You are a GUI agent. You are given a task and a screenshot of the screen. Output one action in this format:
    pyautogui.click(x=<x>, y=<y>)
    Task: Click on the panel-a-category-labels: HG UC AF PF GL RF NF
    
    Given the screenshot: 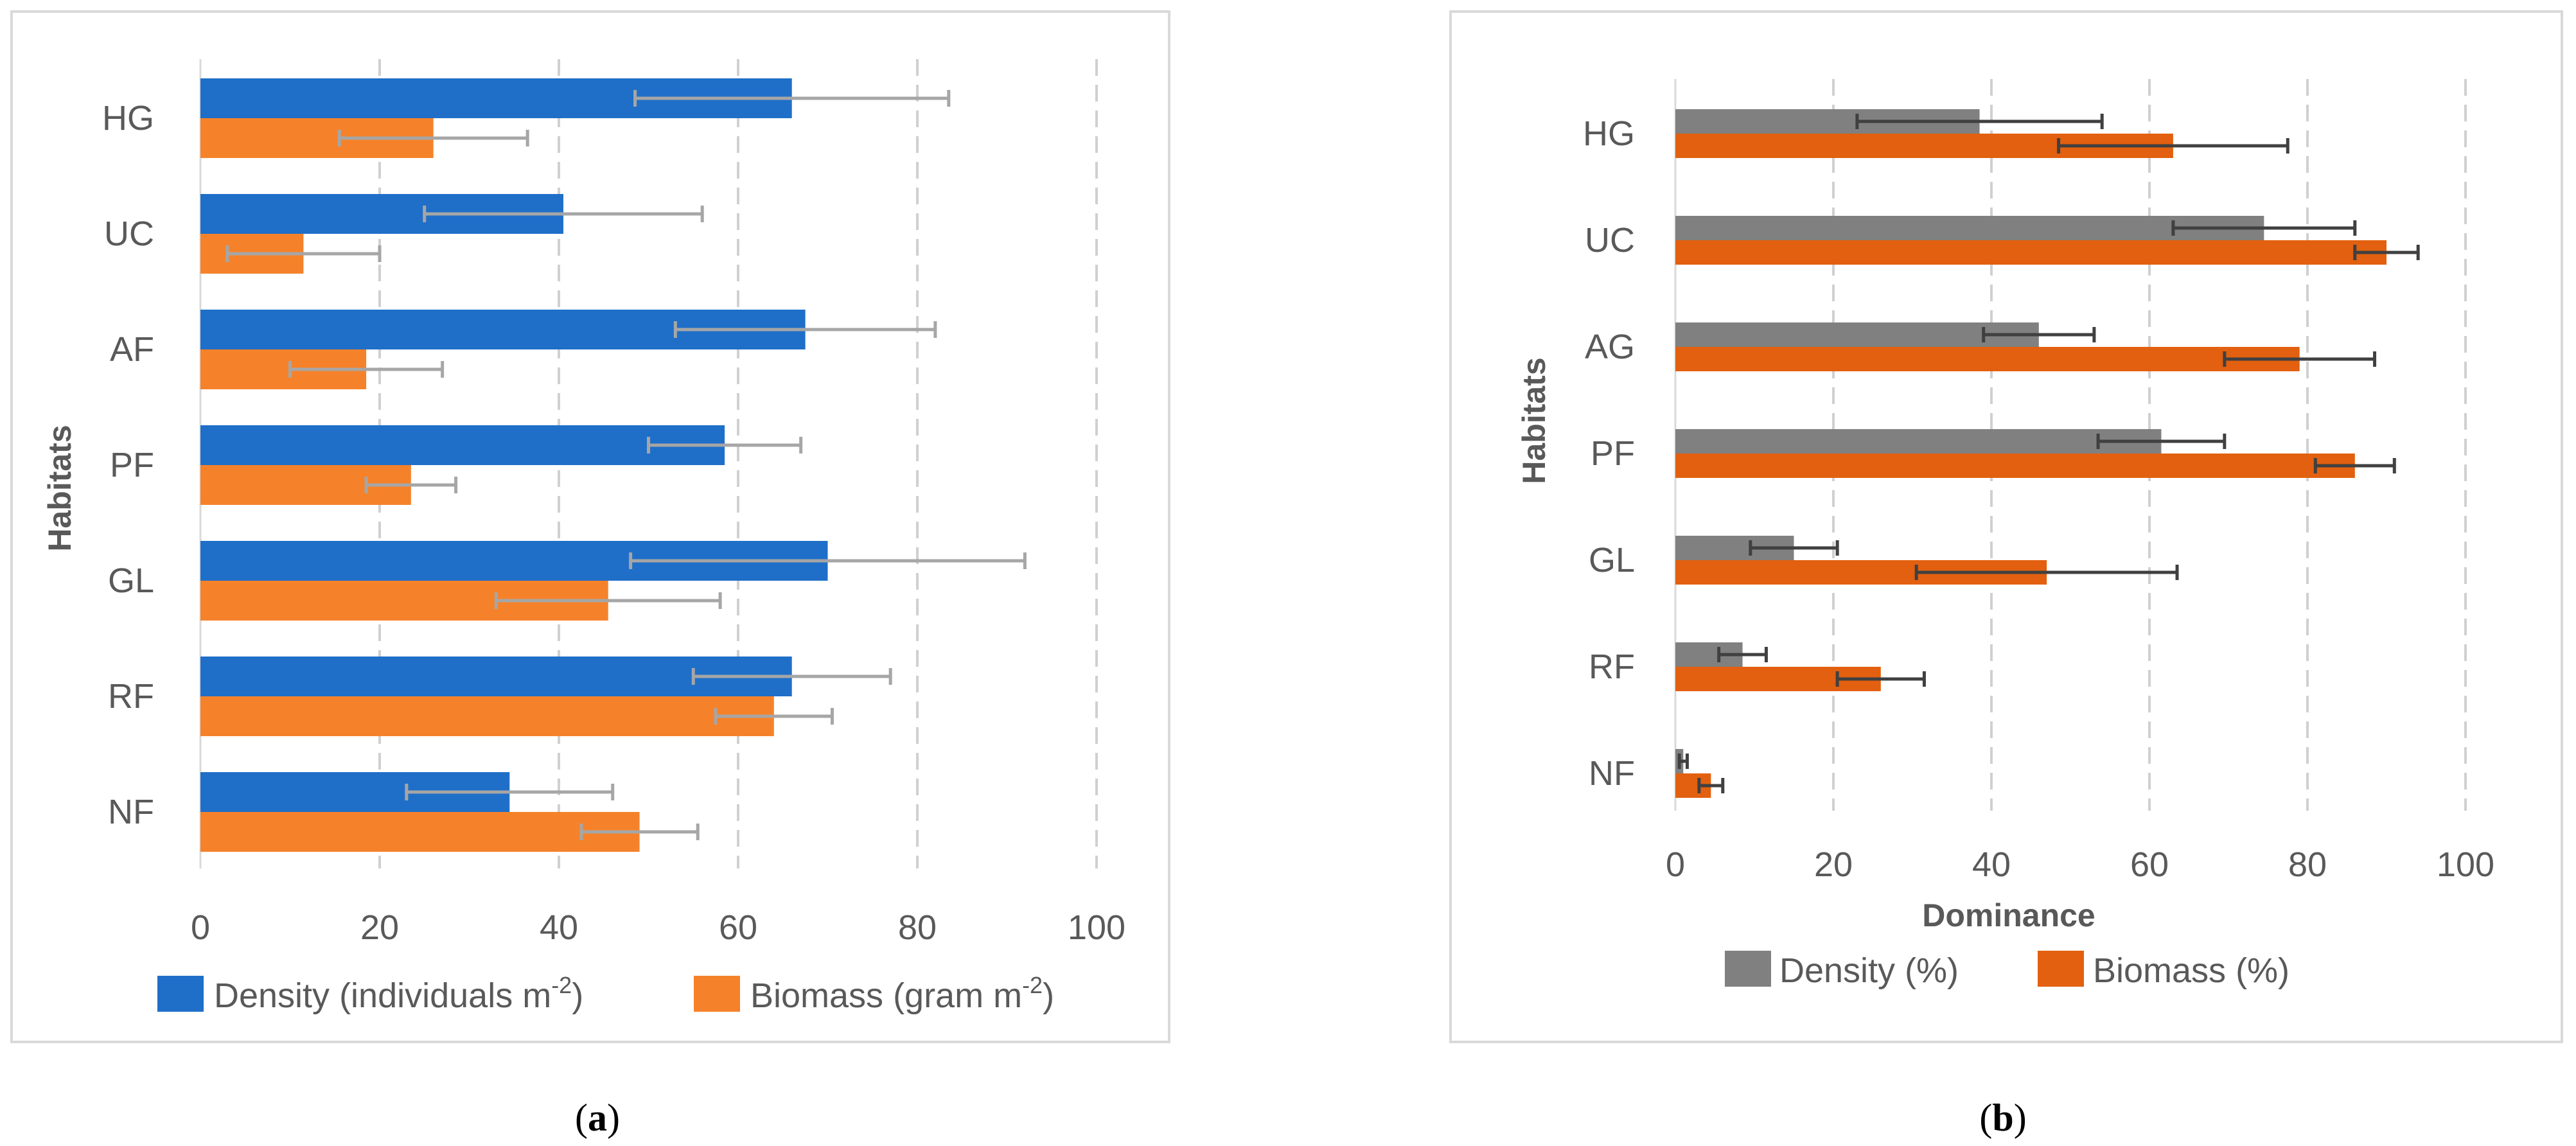 What is the action you would take?
    pyautogui.click(x=128, y=465)
    